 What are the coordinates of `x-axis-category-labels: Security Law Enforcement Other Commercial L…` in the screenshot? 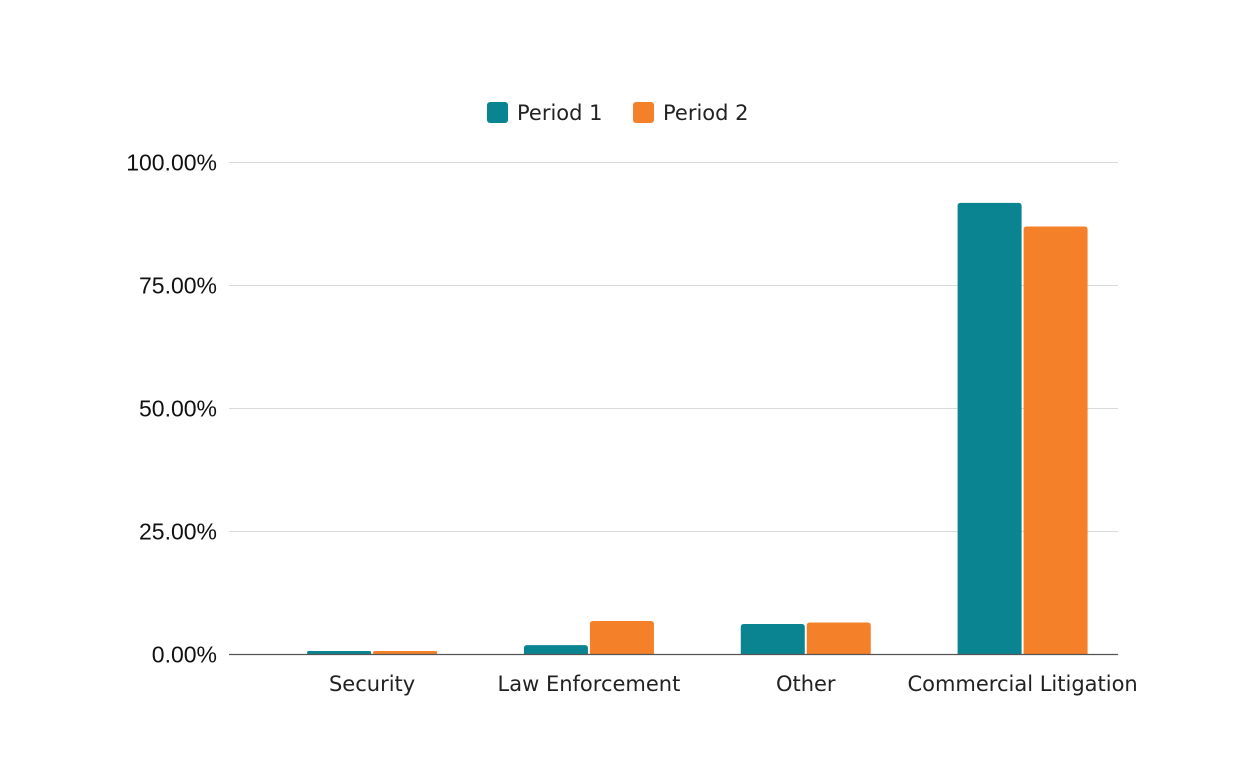 It's located at (733, 684).